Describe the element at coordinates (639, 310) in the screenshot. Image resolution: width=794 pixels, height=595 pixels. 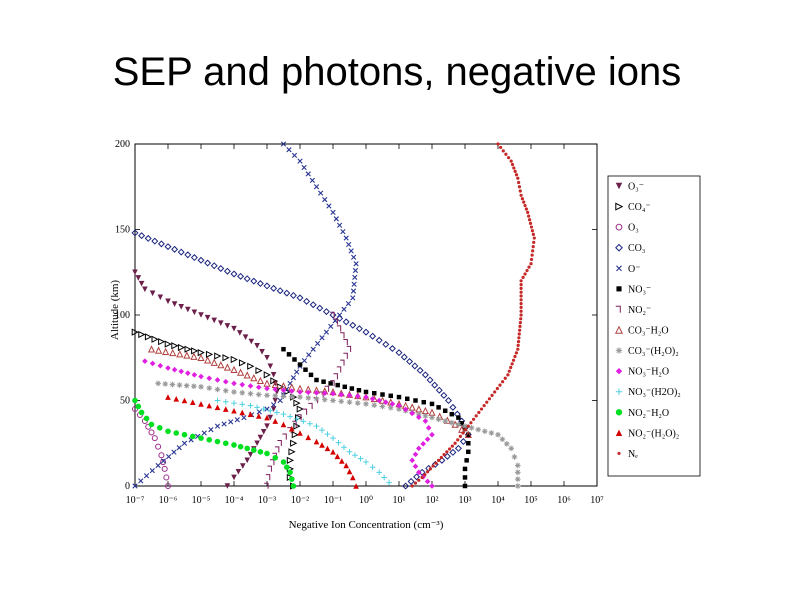
I see `legend-label: NO₂⁻` at that location.